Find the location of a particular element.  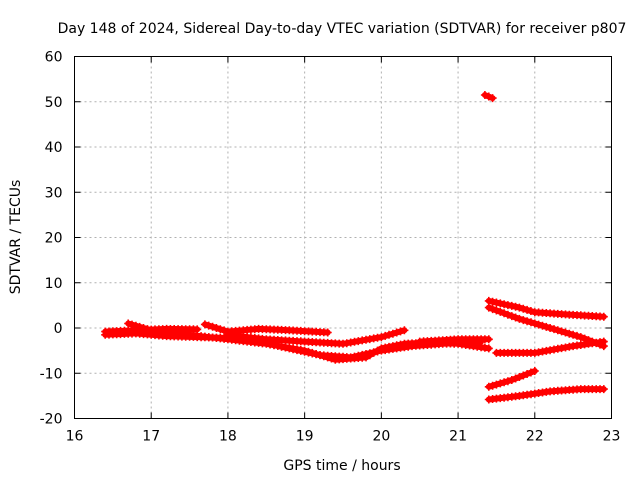

y-tick-labels: -20 -10 0 10 20 30 40 50 60 is located at coordinates (51, 239).